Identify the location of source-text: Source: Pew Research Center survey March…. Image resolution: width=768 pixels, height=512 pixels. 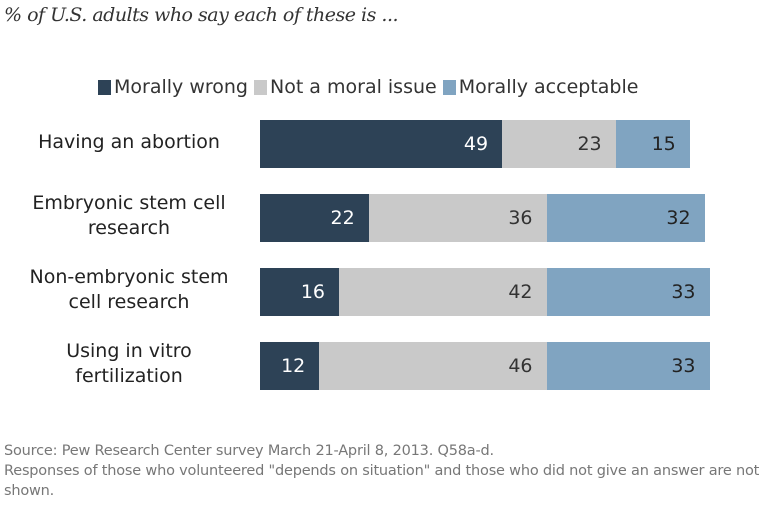
(249, 451).